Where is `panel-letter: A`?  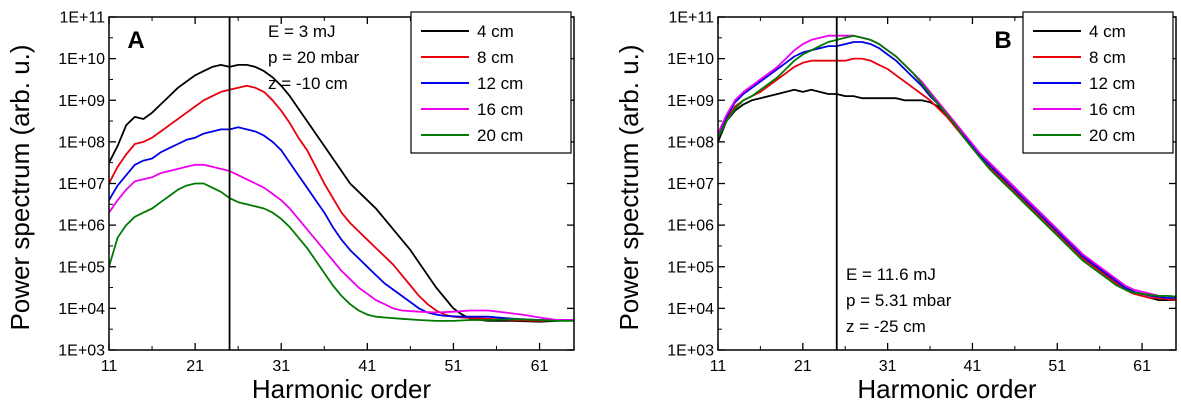 panel-letter: A is located at coordinates (135, 40).